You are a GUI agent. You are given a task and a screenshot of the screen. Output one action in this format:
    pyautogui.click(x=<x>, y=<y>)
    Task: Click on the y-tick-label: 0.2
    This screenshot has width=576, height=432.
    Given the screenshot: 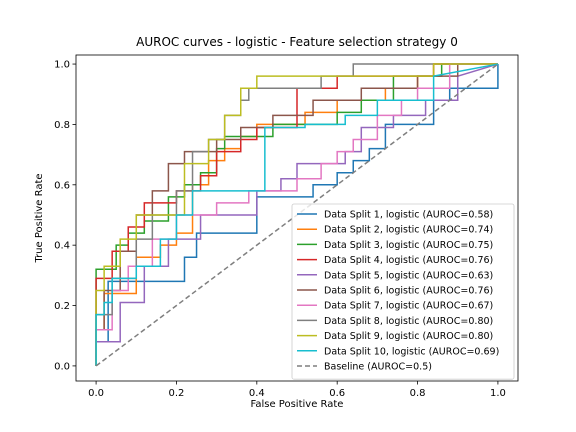 What is the action you would take?
    pyautogui.click(x=62, y=306)
    